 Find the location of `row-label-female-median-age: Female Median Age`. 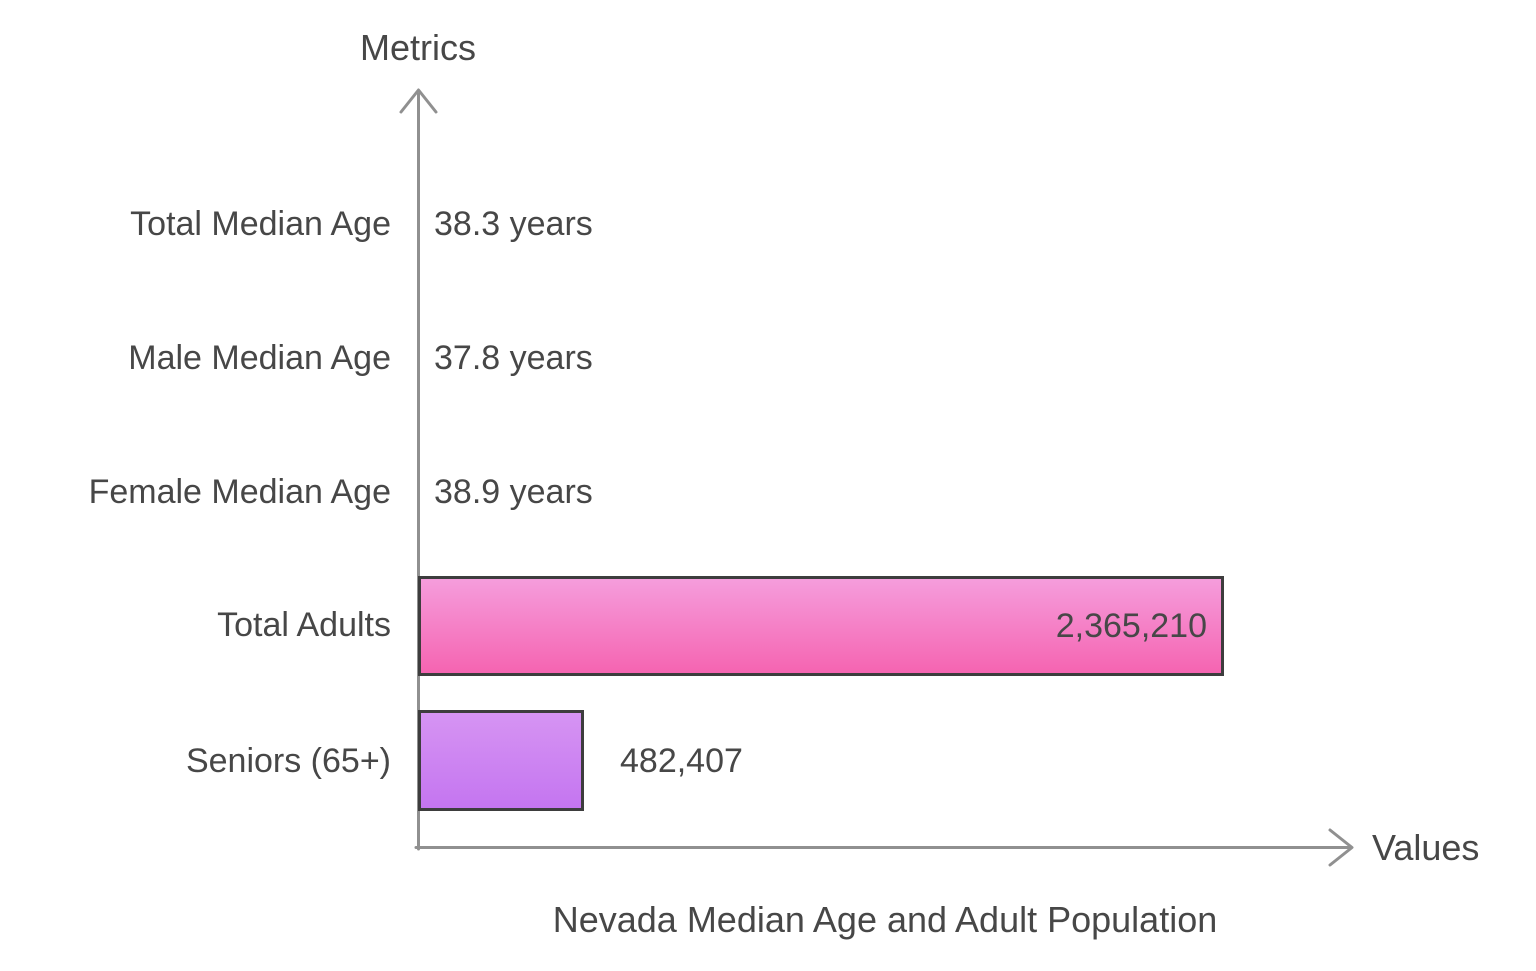

row-label-female-median-age: Female Median Age is located at coordinates (239, 492).